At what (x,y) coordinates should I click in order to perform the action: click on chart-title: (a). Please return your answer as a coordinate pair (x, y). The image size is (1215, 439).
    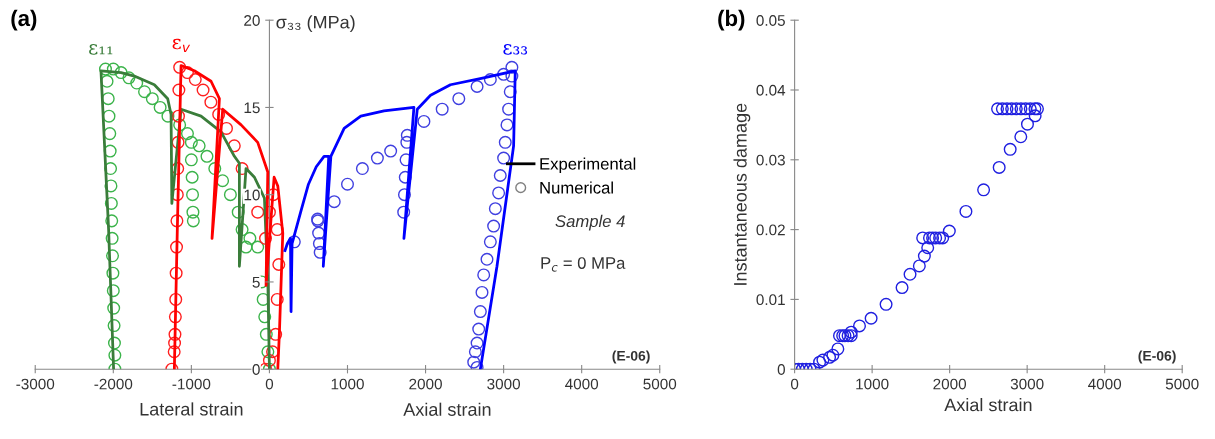
    Looking at the image, I should click on (24, 20).